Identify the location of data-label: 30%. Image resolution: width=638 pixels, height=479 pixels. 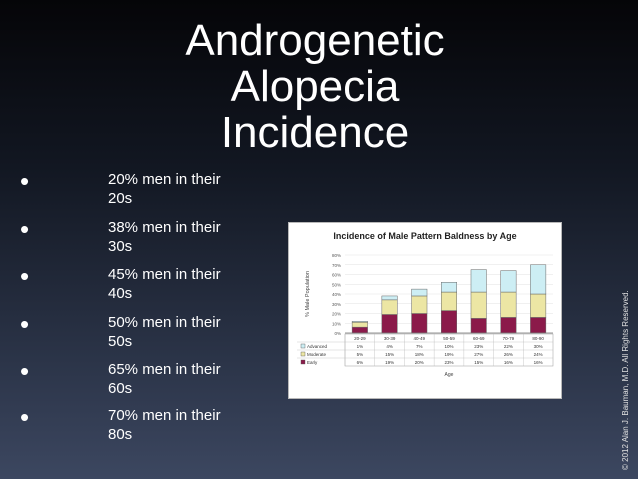
(538, 346).